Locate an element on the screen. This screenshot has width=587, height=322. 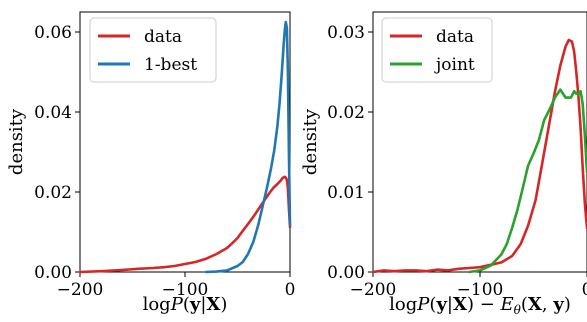
series-line-joint is located at coordinates (527, 181).